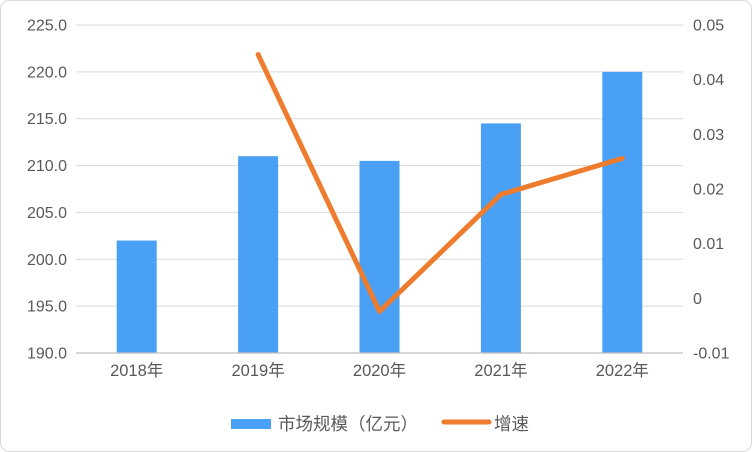  I want to click on right-axis-tick-label: 0, so click(697, 299).